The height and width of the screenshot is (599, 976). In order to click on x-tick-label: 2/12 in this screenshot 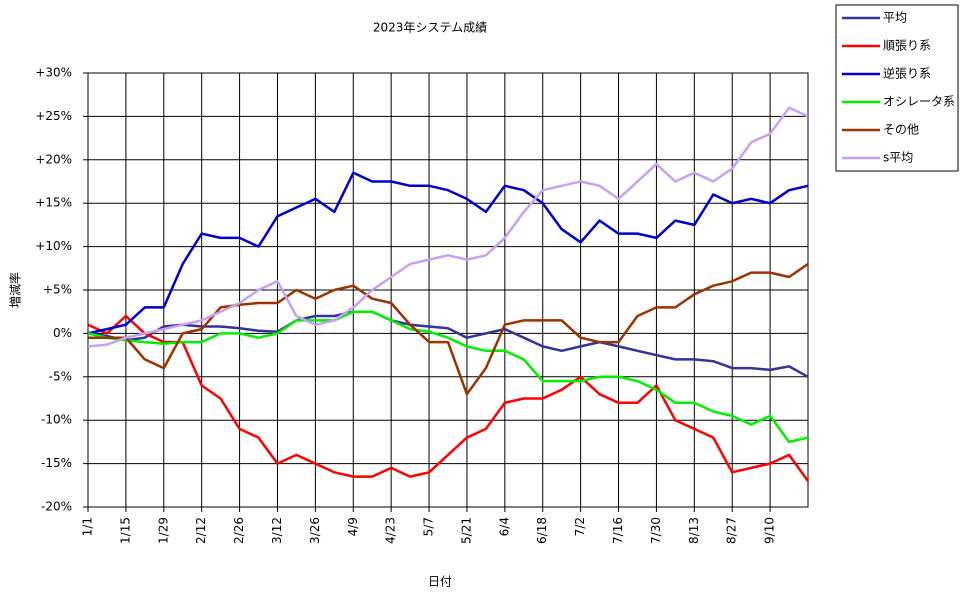, I will do `click(201, 530)`.